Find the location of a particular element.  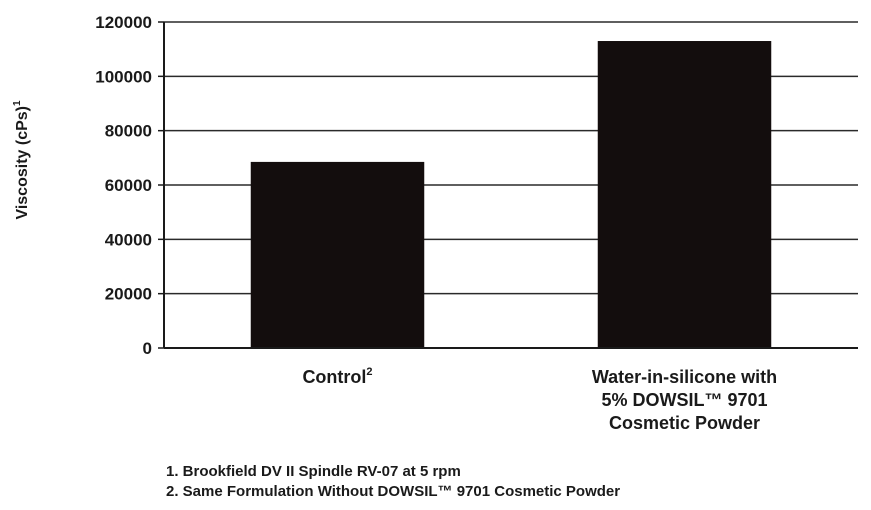

y-axis-label: Viscosity (cPs)1 is located at coordinates (21, 160).